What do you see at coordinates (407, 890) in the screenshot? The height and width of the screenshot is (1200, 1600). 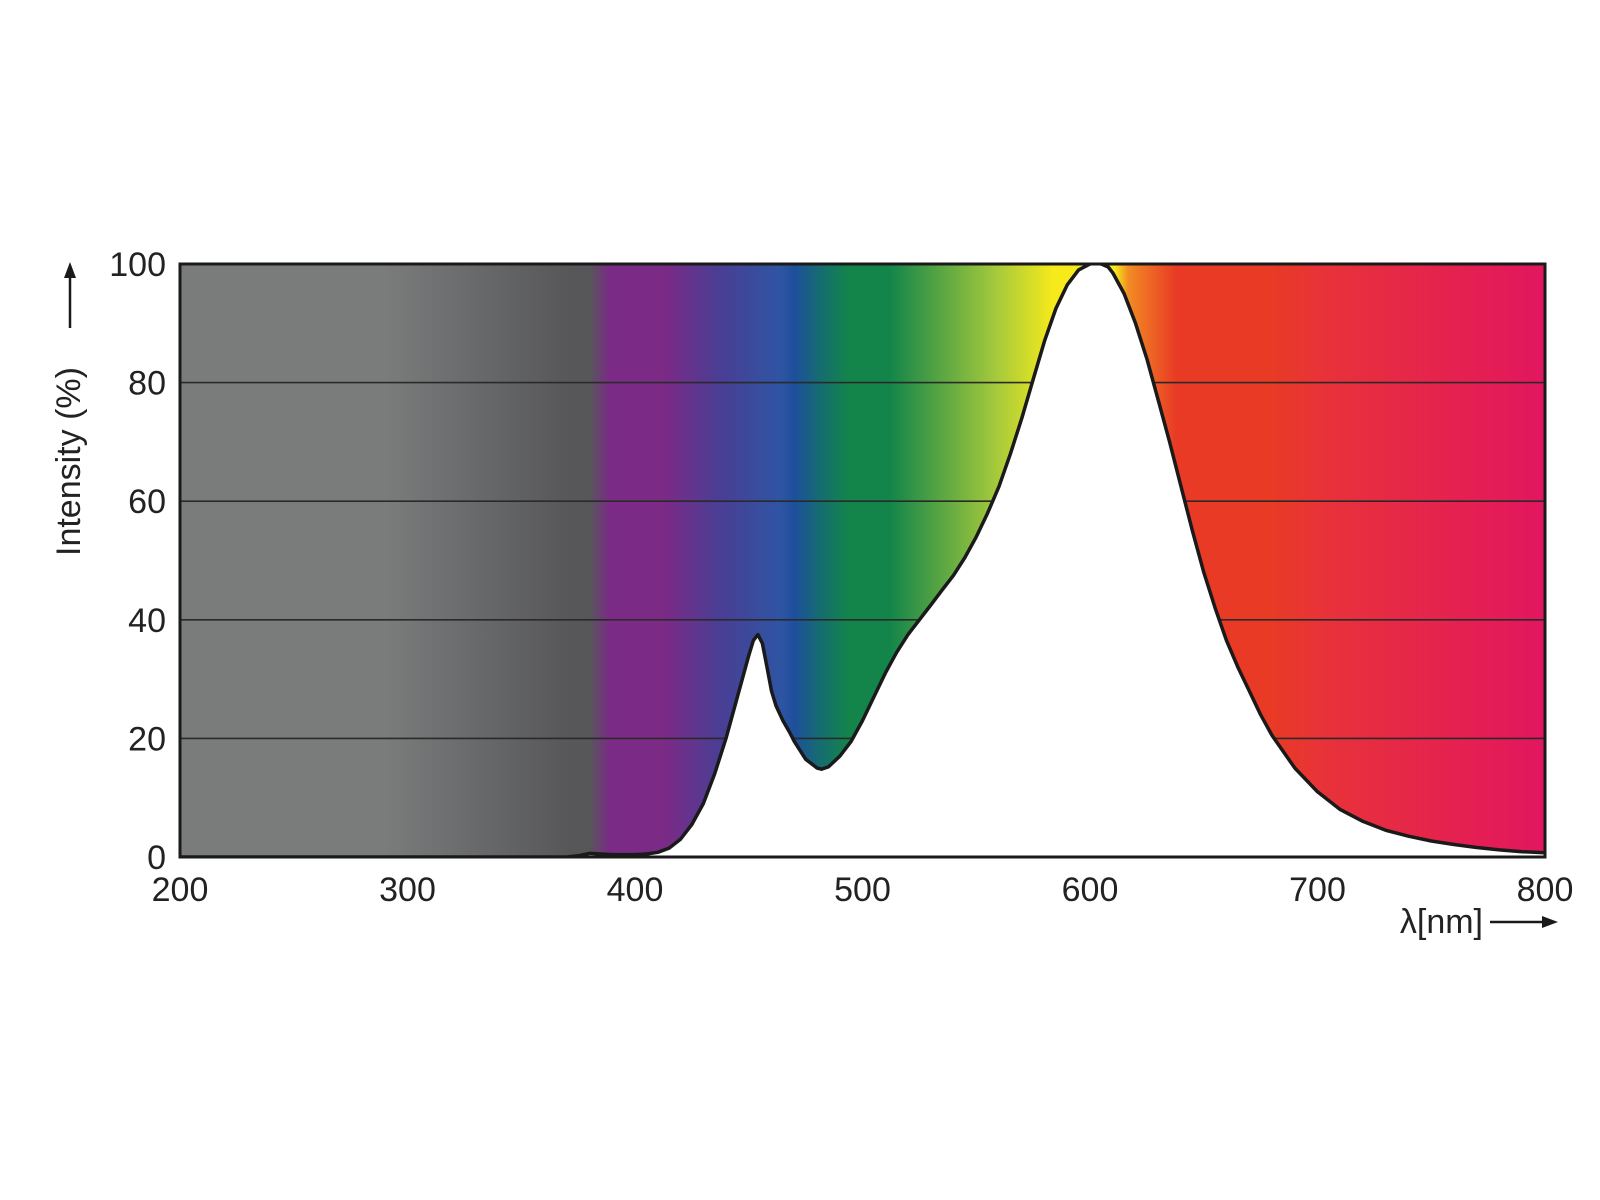 I see `x-tick-label: 300` at bounding box center [407, 890].